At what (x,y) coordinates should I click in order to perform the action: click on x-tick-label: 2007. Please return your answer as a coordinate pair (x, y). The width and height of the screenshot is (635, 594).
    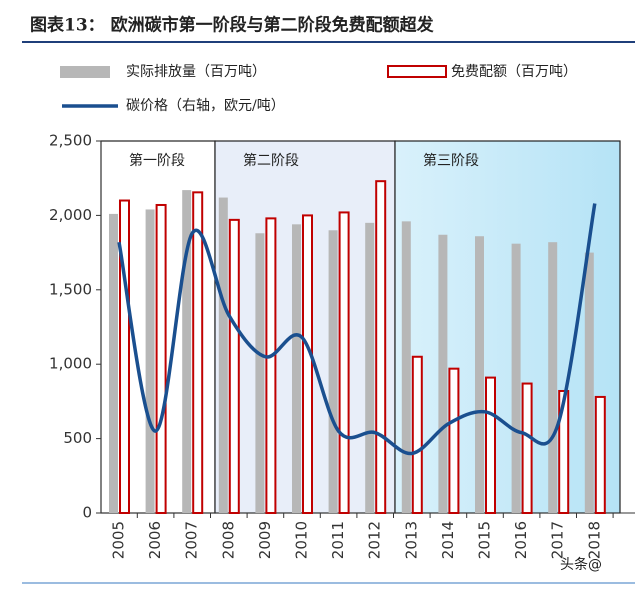
    Looking at the image, I should click on (192, 540).